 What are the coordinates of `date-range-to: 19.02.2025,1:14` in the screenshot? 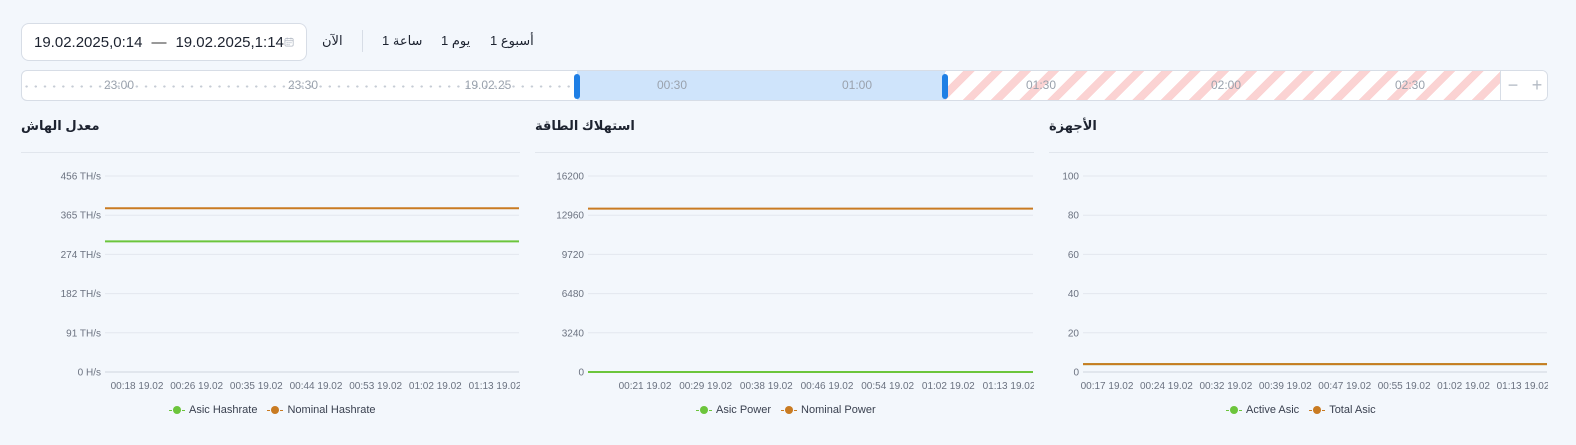 It's located at (229, 42).